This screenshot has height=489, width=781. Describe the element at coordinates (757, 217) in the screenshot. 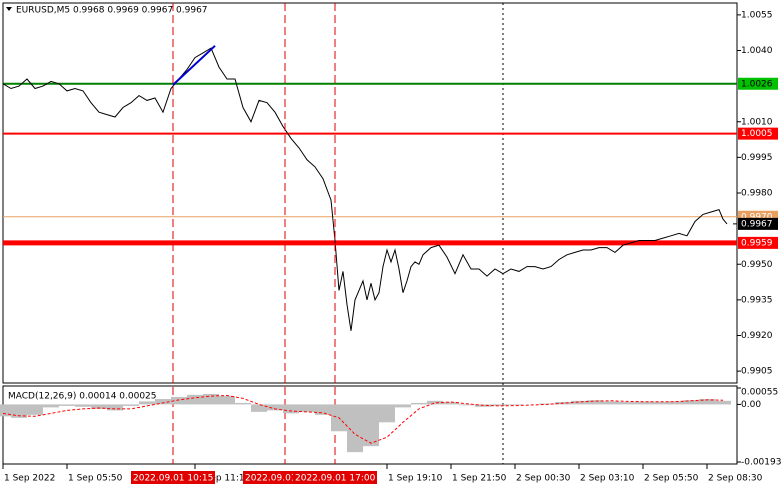

I see `level-label: 0.9970` at that location.